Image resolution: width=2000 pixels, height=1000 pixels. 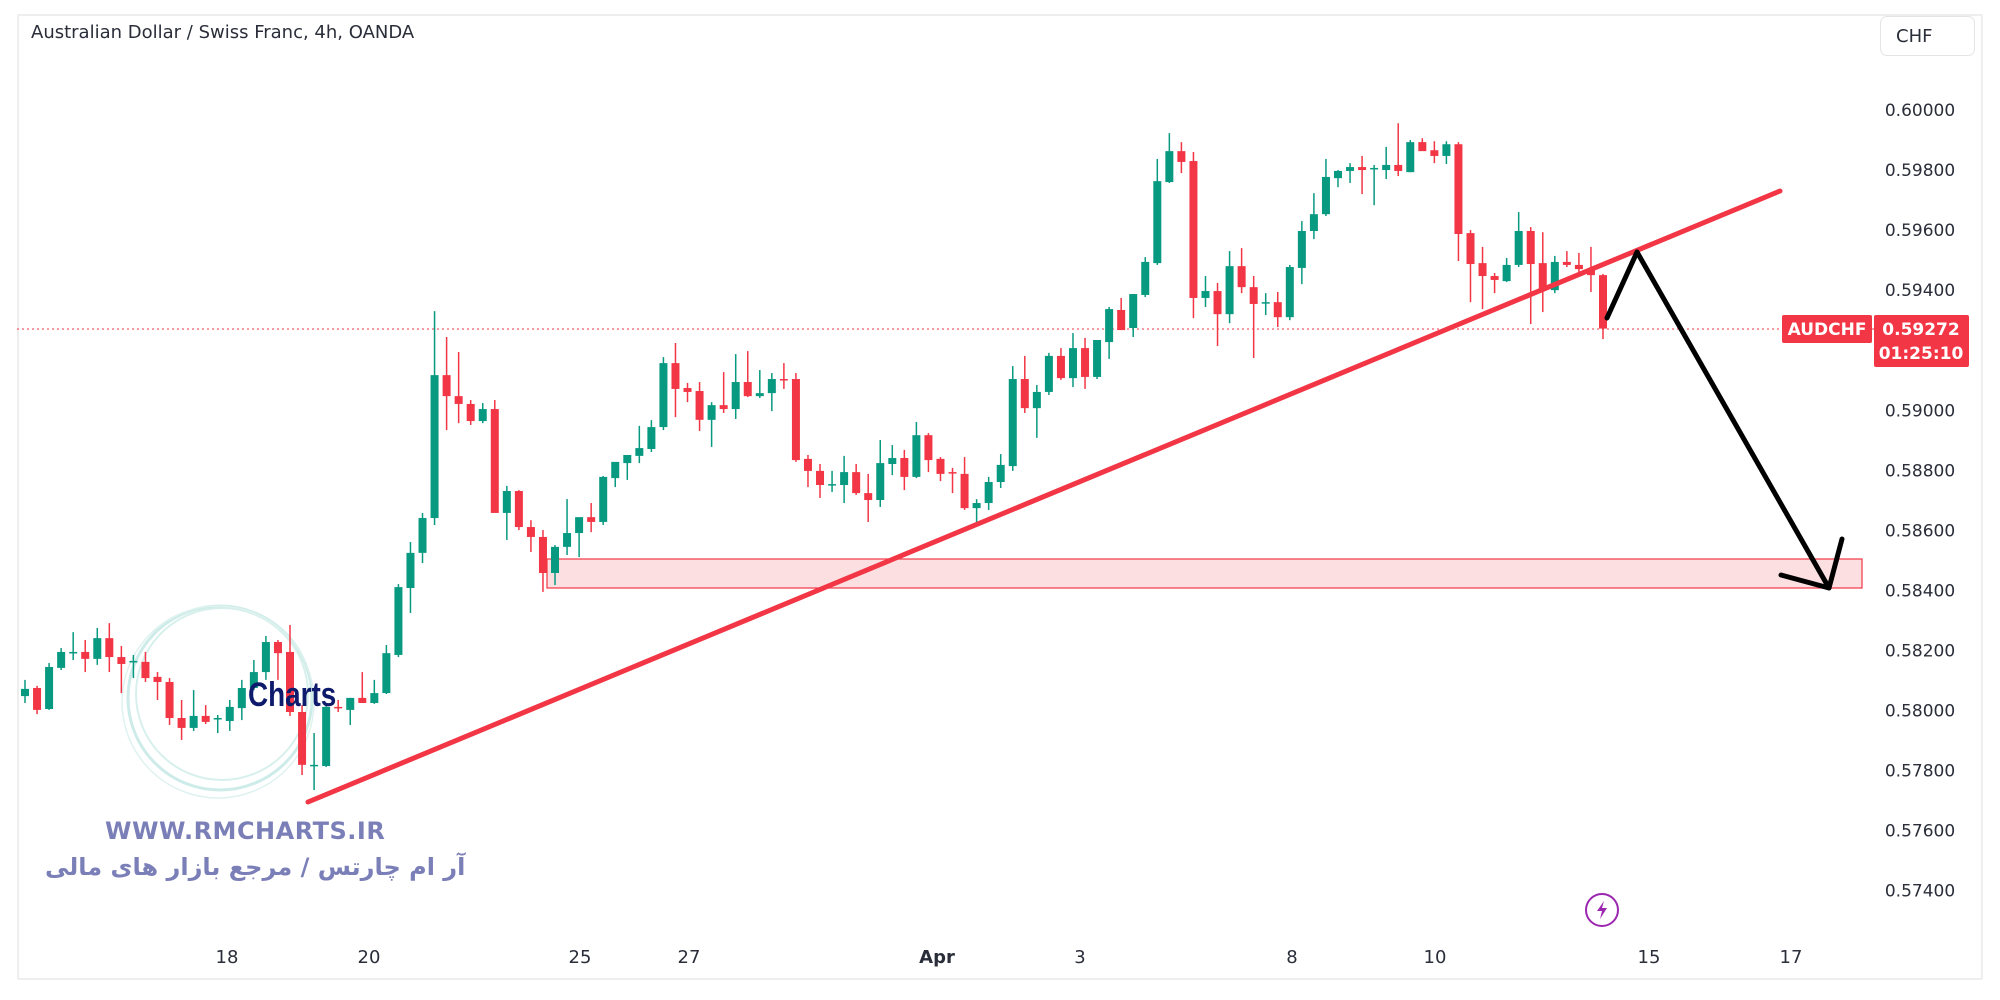 What do you see at coordinates (1204, 573) in the screenshot?
I see `target-support-zone` at bounding box center [1204, 573].